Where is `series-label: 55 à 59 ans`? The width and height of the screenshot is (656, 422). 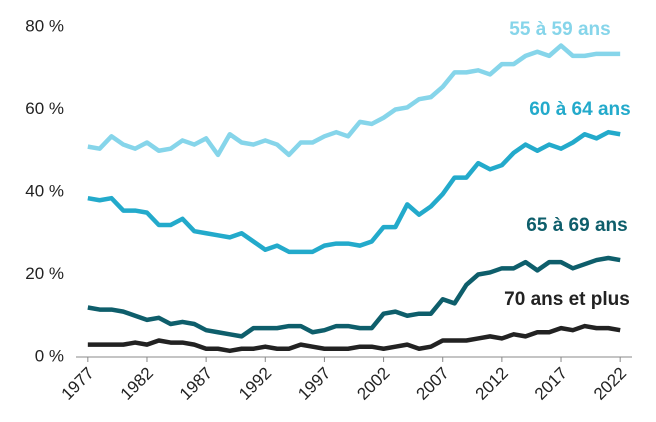 series-label: 55 à 59 ans is located at coordinates (559, 29).